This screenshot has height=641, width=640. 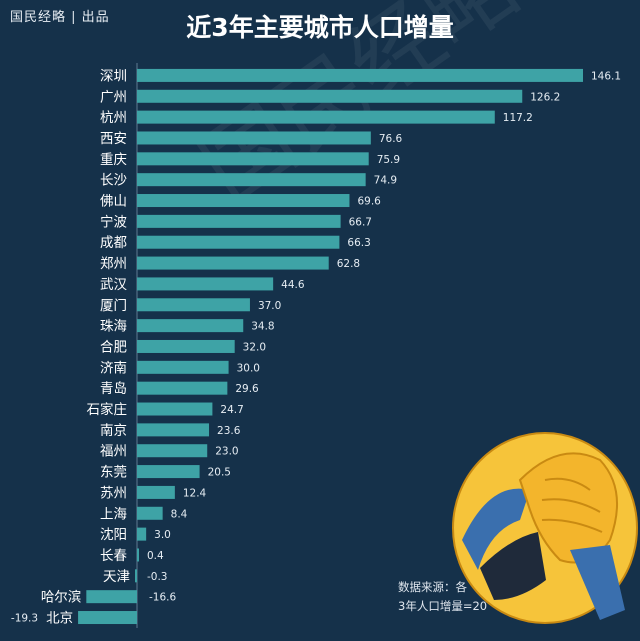 I want to click on value-label: 20.5, so click(x=219, y=473).